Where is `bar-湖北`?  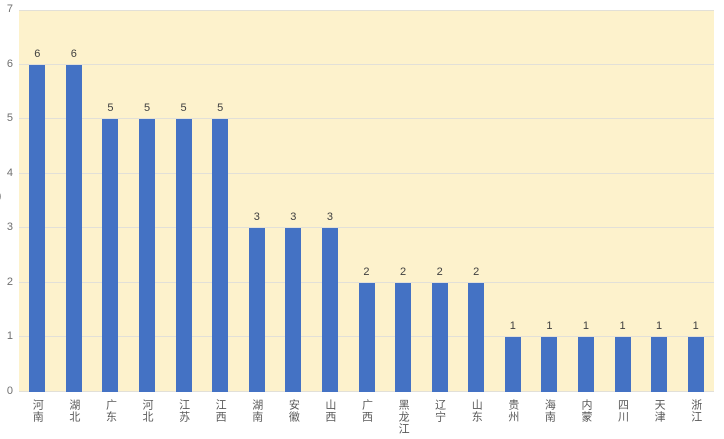 bar-湖北 is located at coordinates (73, 228).